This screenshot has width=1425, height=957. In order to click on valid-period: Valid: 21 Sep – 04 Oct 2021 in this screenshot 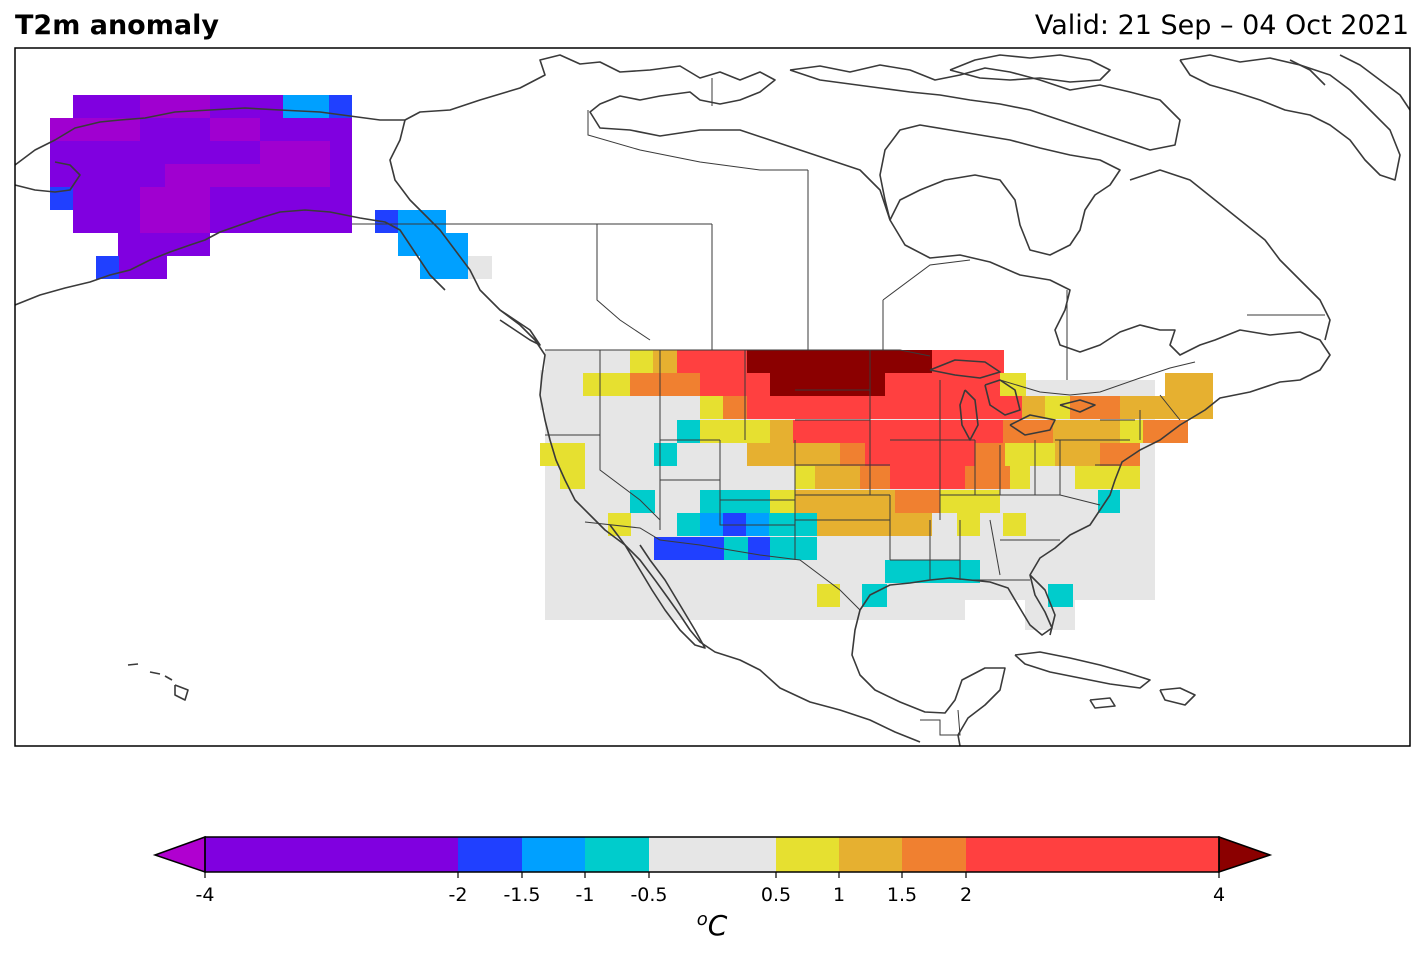, I will do `click(1221, 25)`.